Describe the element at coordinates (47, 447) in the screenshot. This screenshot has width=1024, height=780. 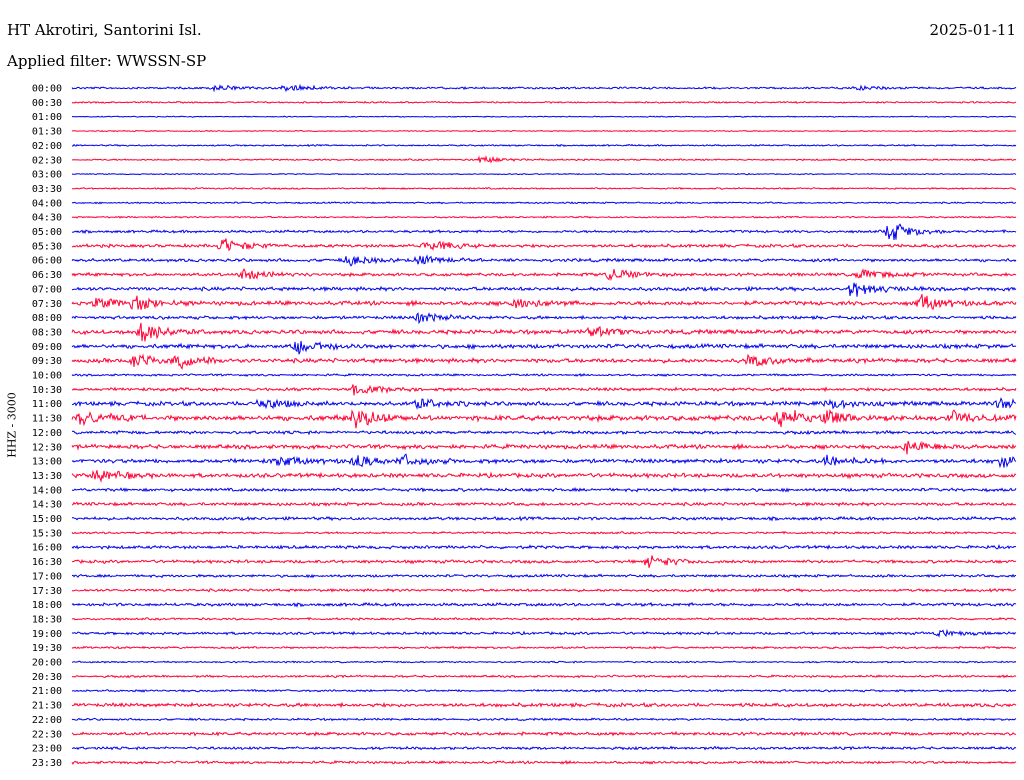
I see `time-tick-label: 12:30` at that location.